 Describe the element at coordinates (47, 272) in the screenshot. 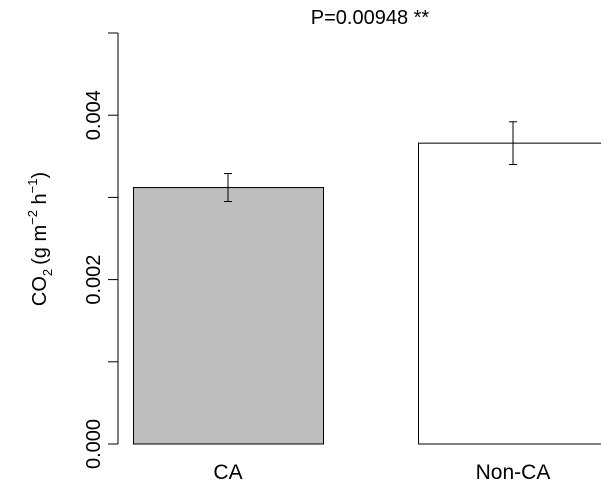

I see `y-axis-label-subscript: 2` at that location.